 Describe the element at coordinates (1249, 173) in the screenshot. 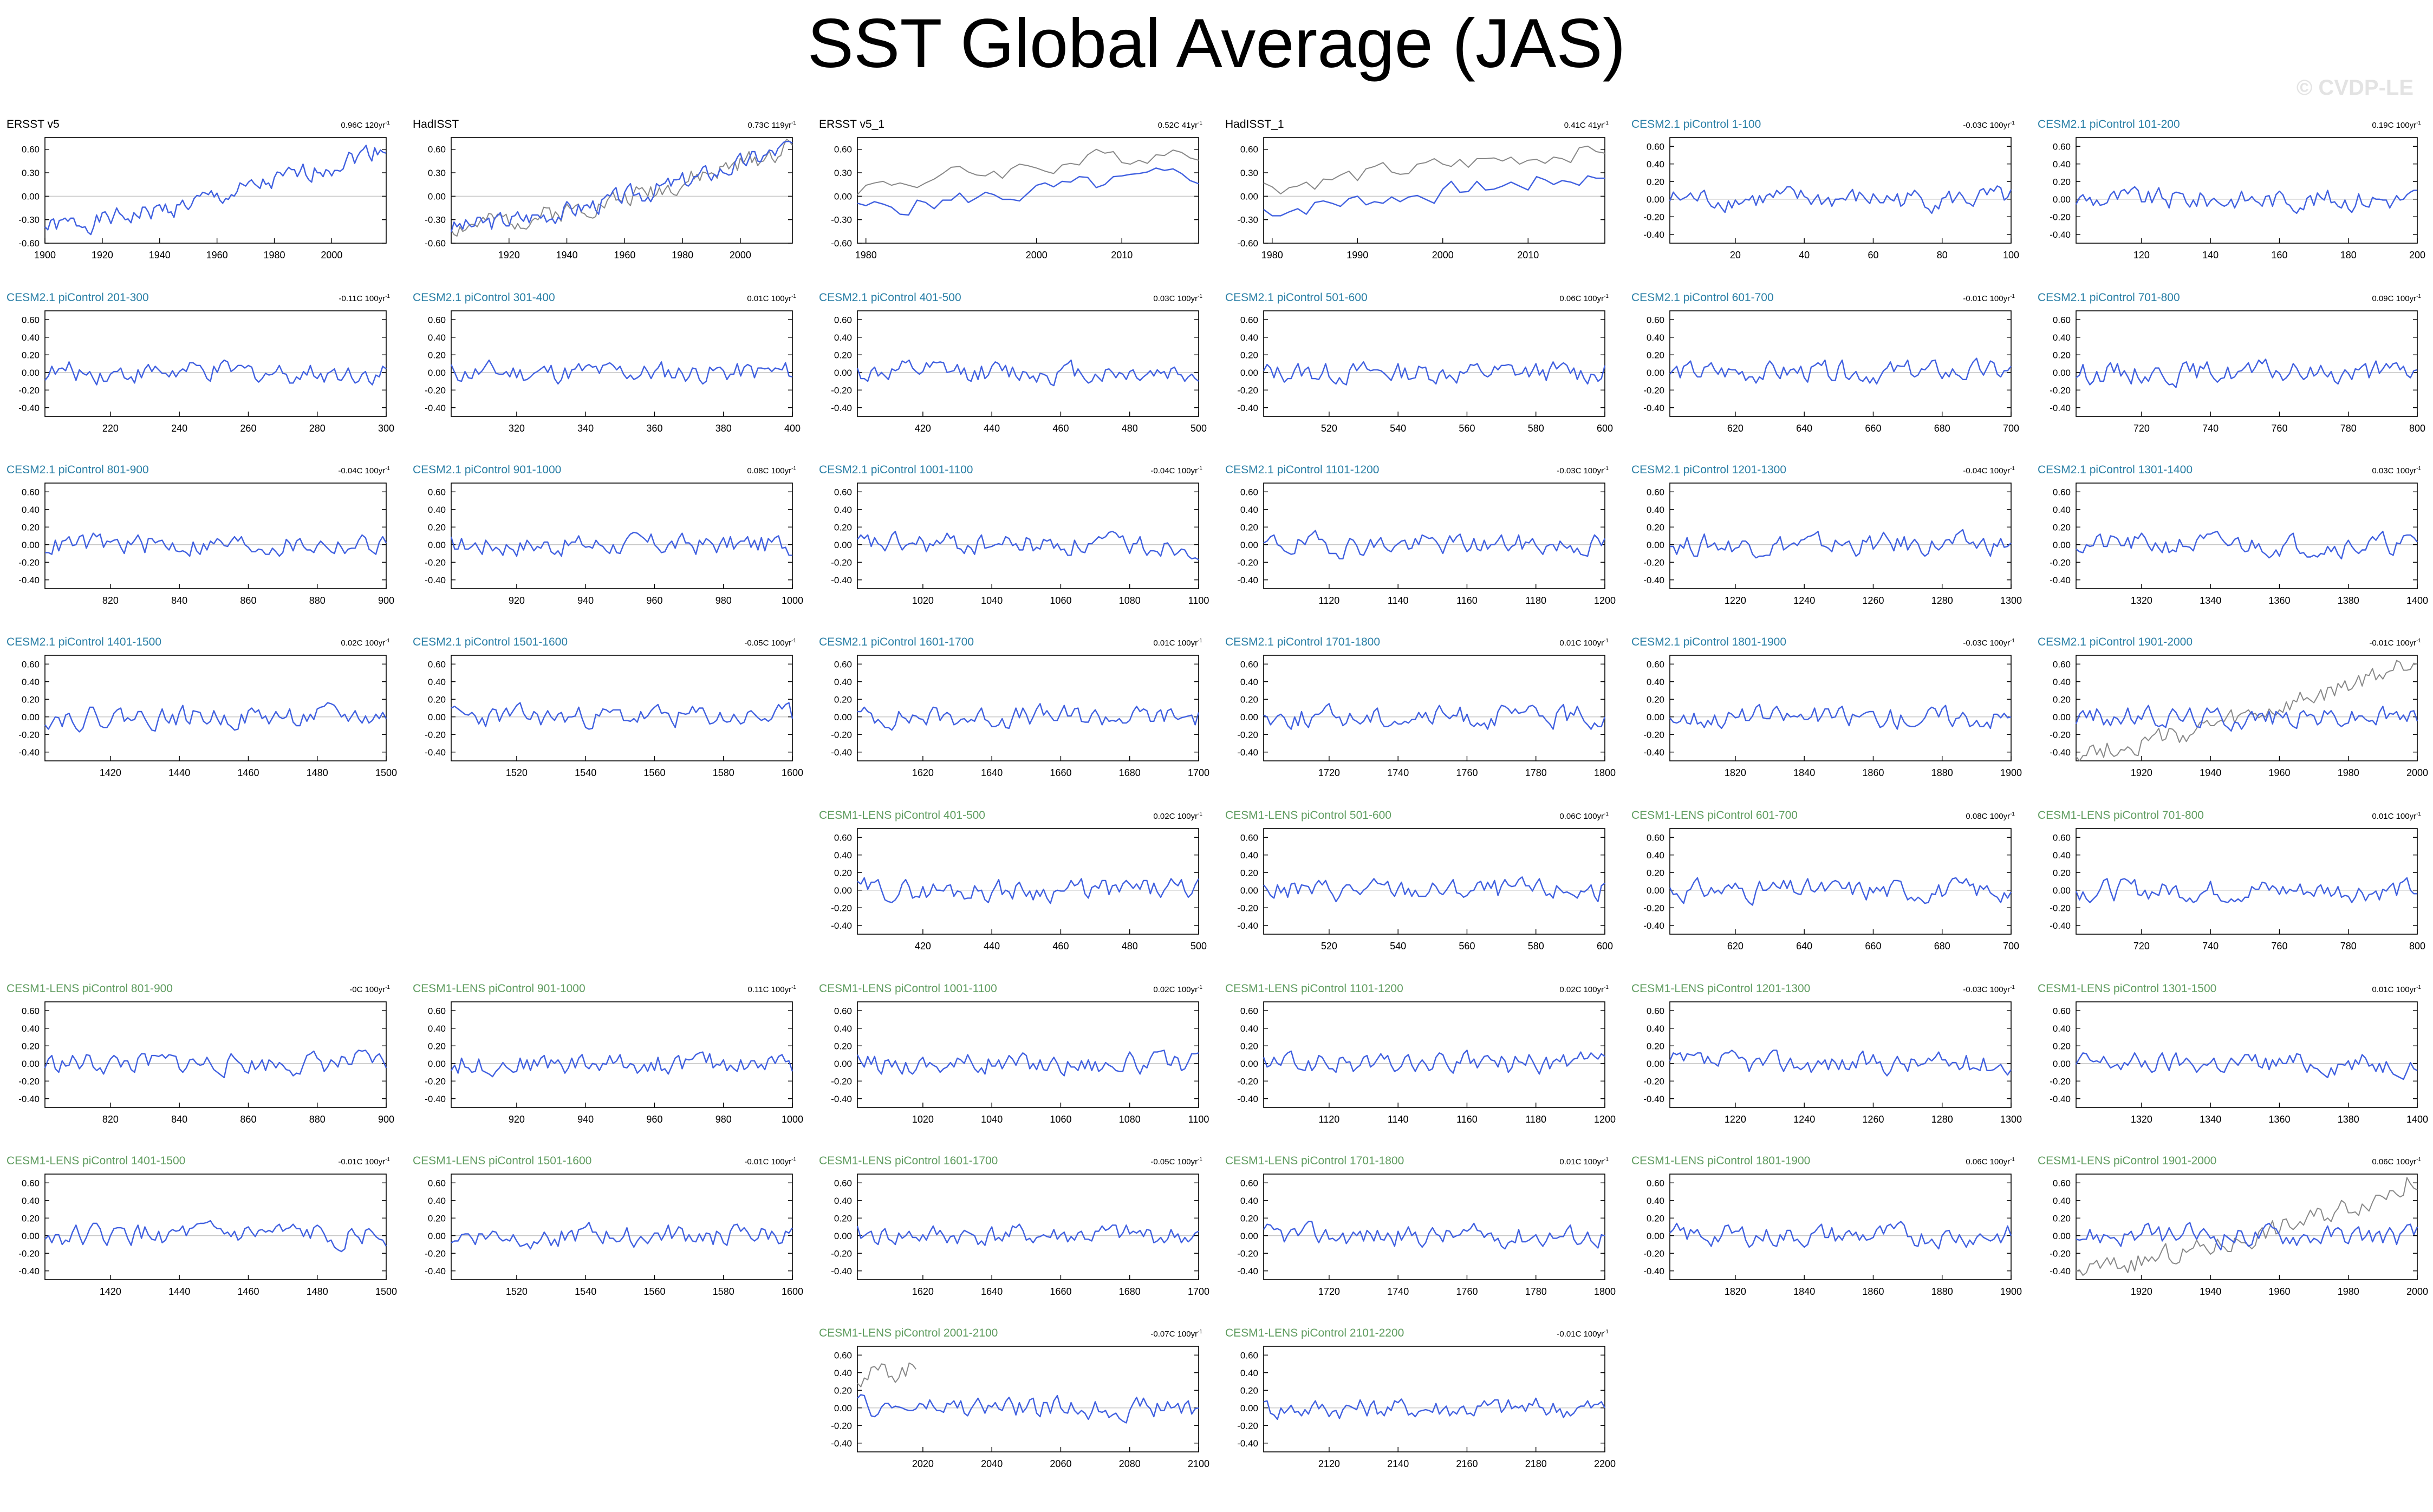

I see `y-tick-label: 0.30` at that location.